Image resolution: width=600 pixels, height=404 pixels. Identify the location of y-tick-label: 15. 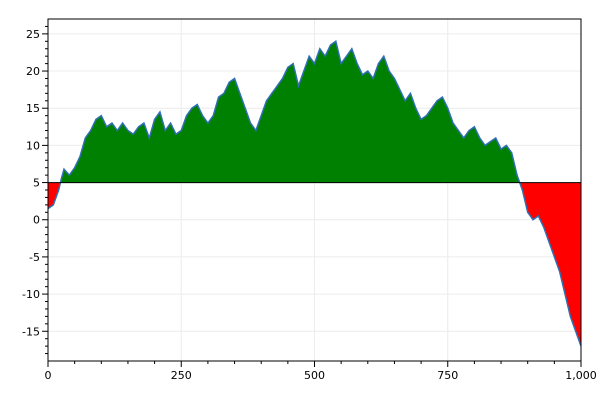
(33, 108).